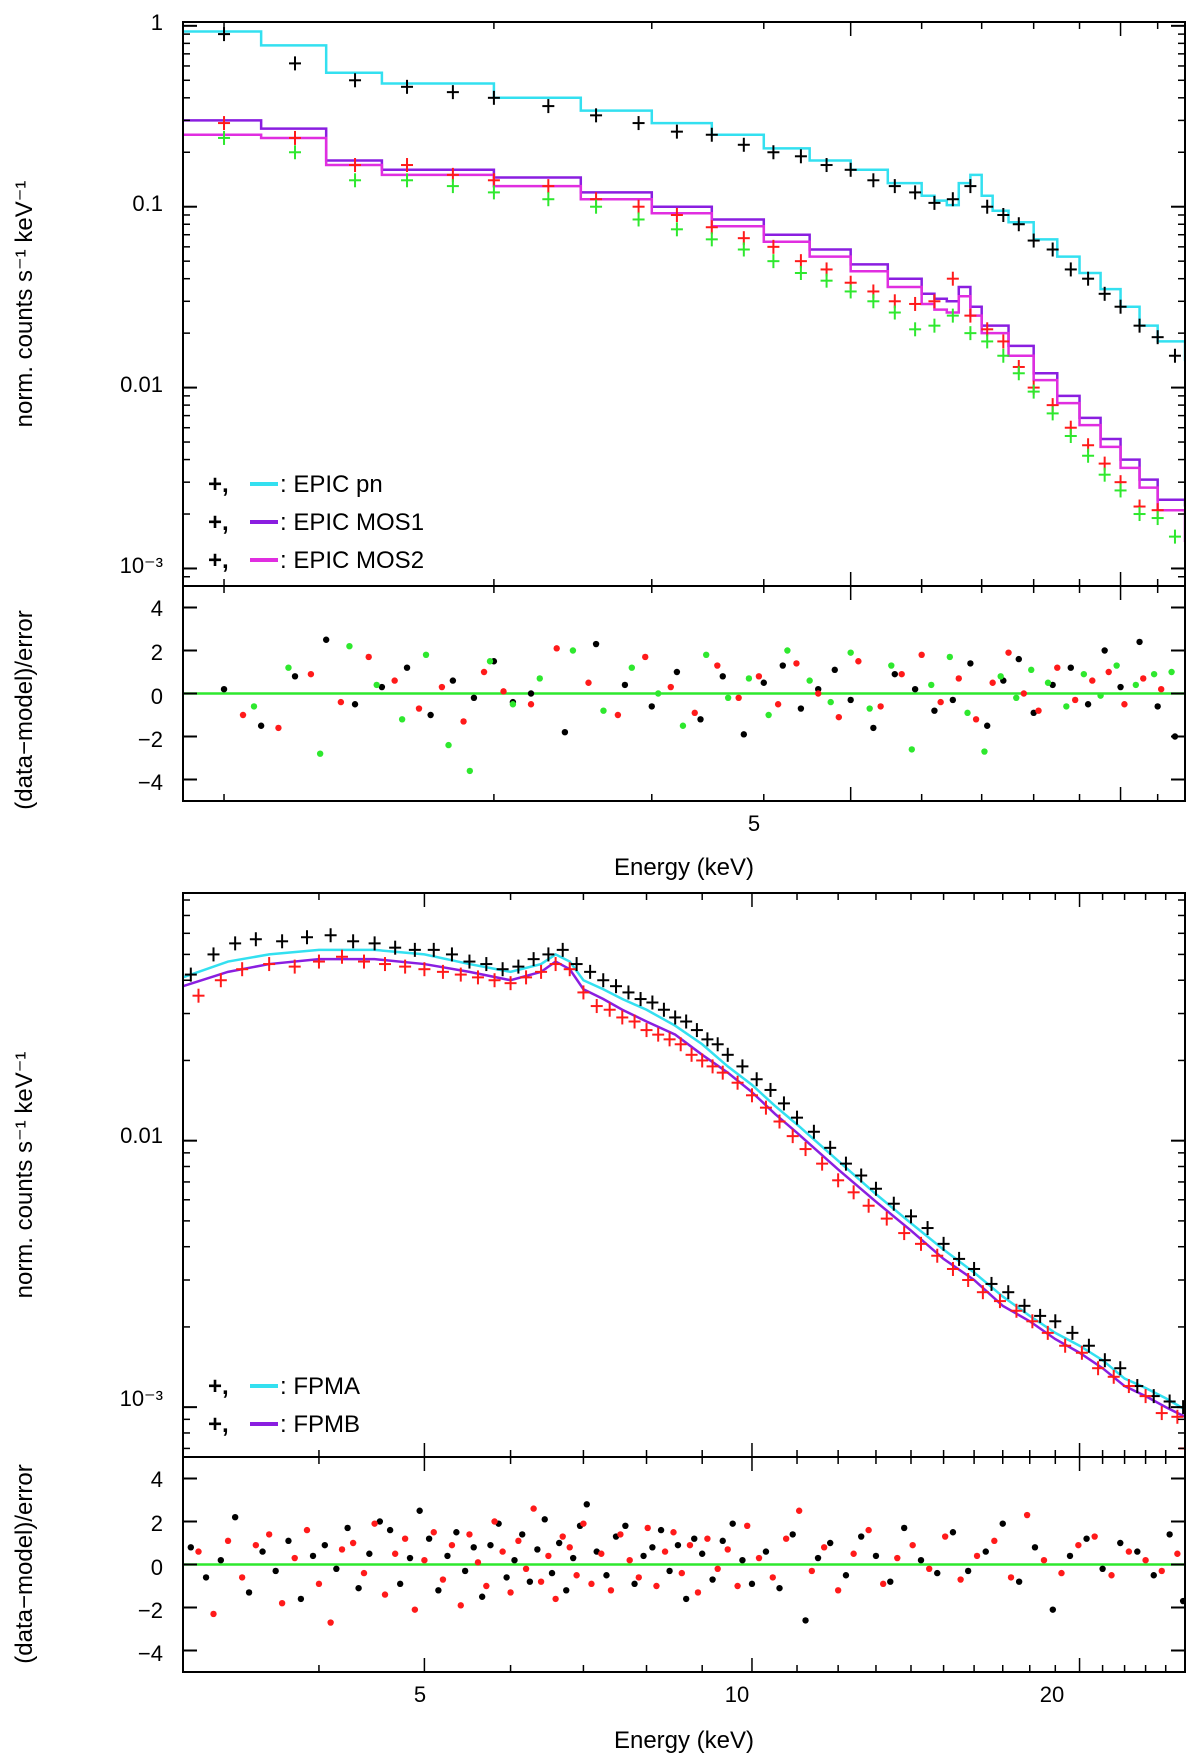  Describe the element at coordinates (684, 867) in the screenshot. I see `xmm-x-axis-title: Energy (keV)` at that location.